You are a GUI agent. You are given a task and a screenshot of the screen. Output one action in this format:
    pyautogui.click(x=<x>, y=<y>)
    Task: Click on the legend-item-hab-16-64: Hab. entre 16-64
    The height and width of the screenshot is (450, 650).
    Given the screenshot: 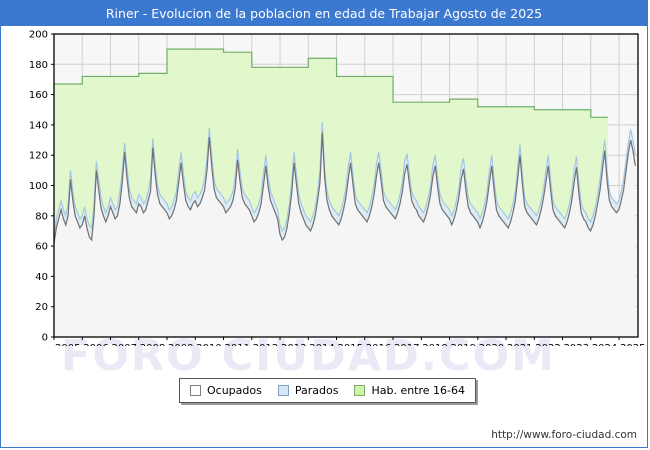 What is the action you would take?
    pyautogui.click(x=409, y=390)
    